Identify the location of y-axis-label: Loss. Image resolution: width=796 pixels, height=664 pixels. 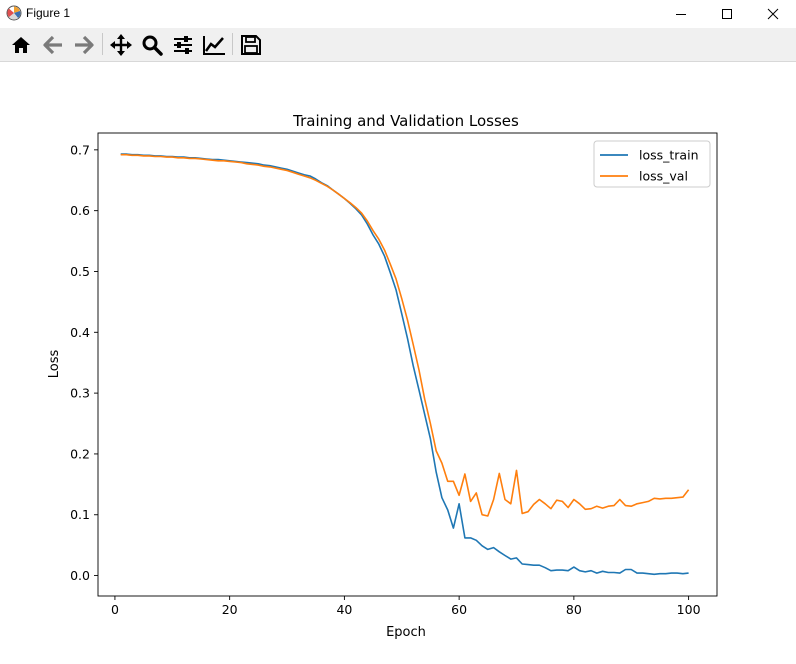
(54, 364).